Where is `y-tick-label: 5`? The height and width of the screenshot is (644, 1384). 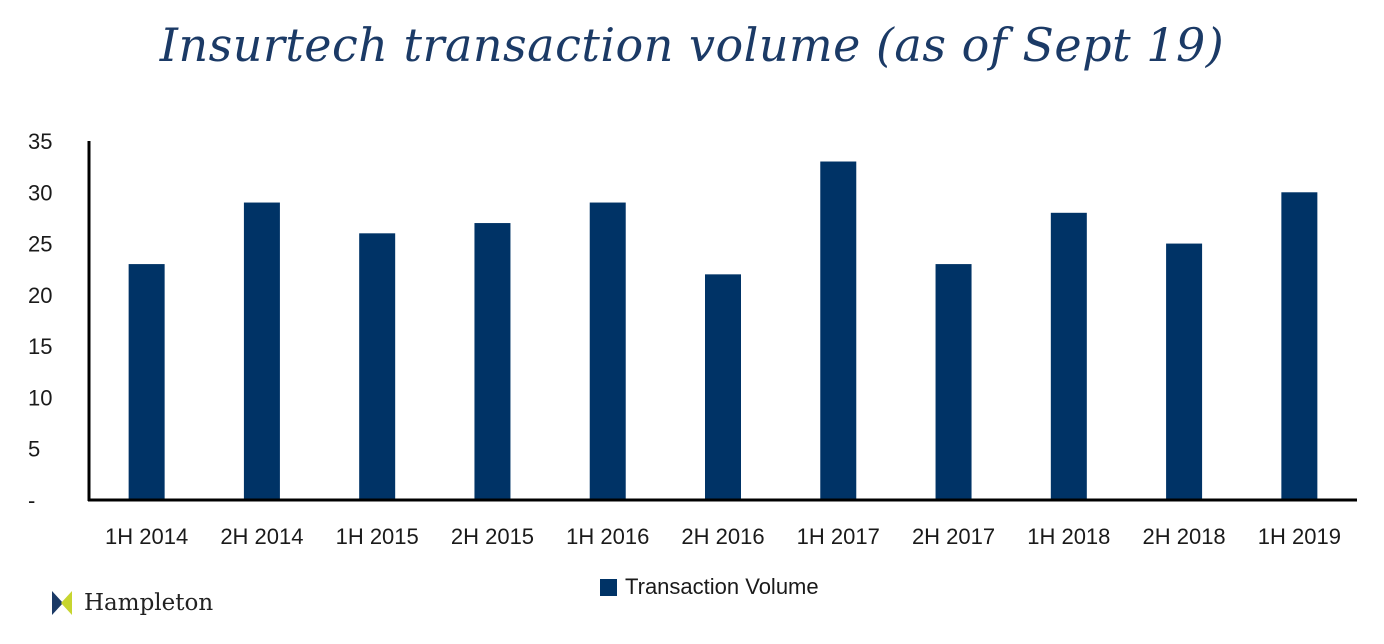 y-tick-label: 5 is located at coordinates (34, 449).